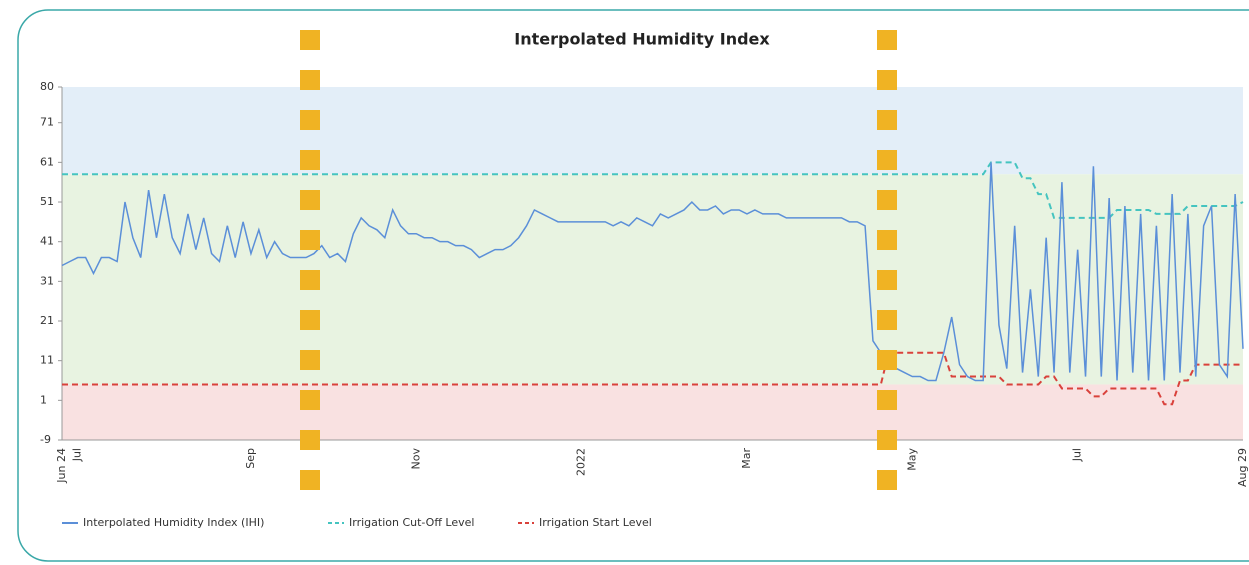  I want to click on legend-label: Interpolated Humidity Index (IHI), so click(173, 522).